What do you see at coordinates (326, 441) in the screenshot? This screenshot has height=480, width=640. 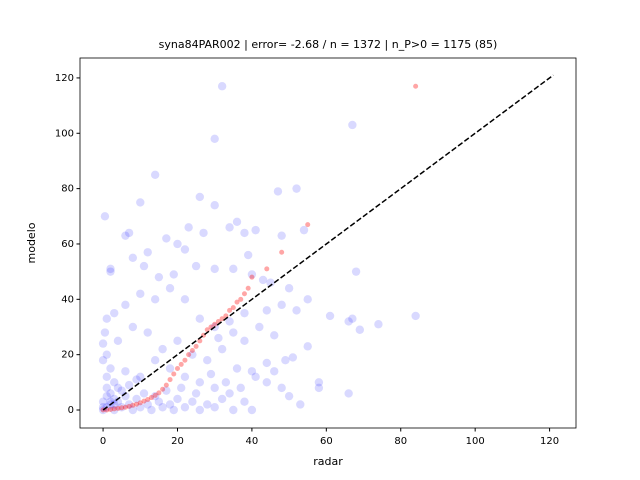 I see `x-tick-label: 60` at bounding box center [326, 441].